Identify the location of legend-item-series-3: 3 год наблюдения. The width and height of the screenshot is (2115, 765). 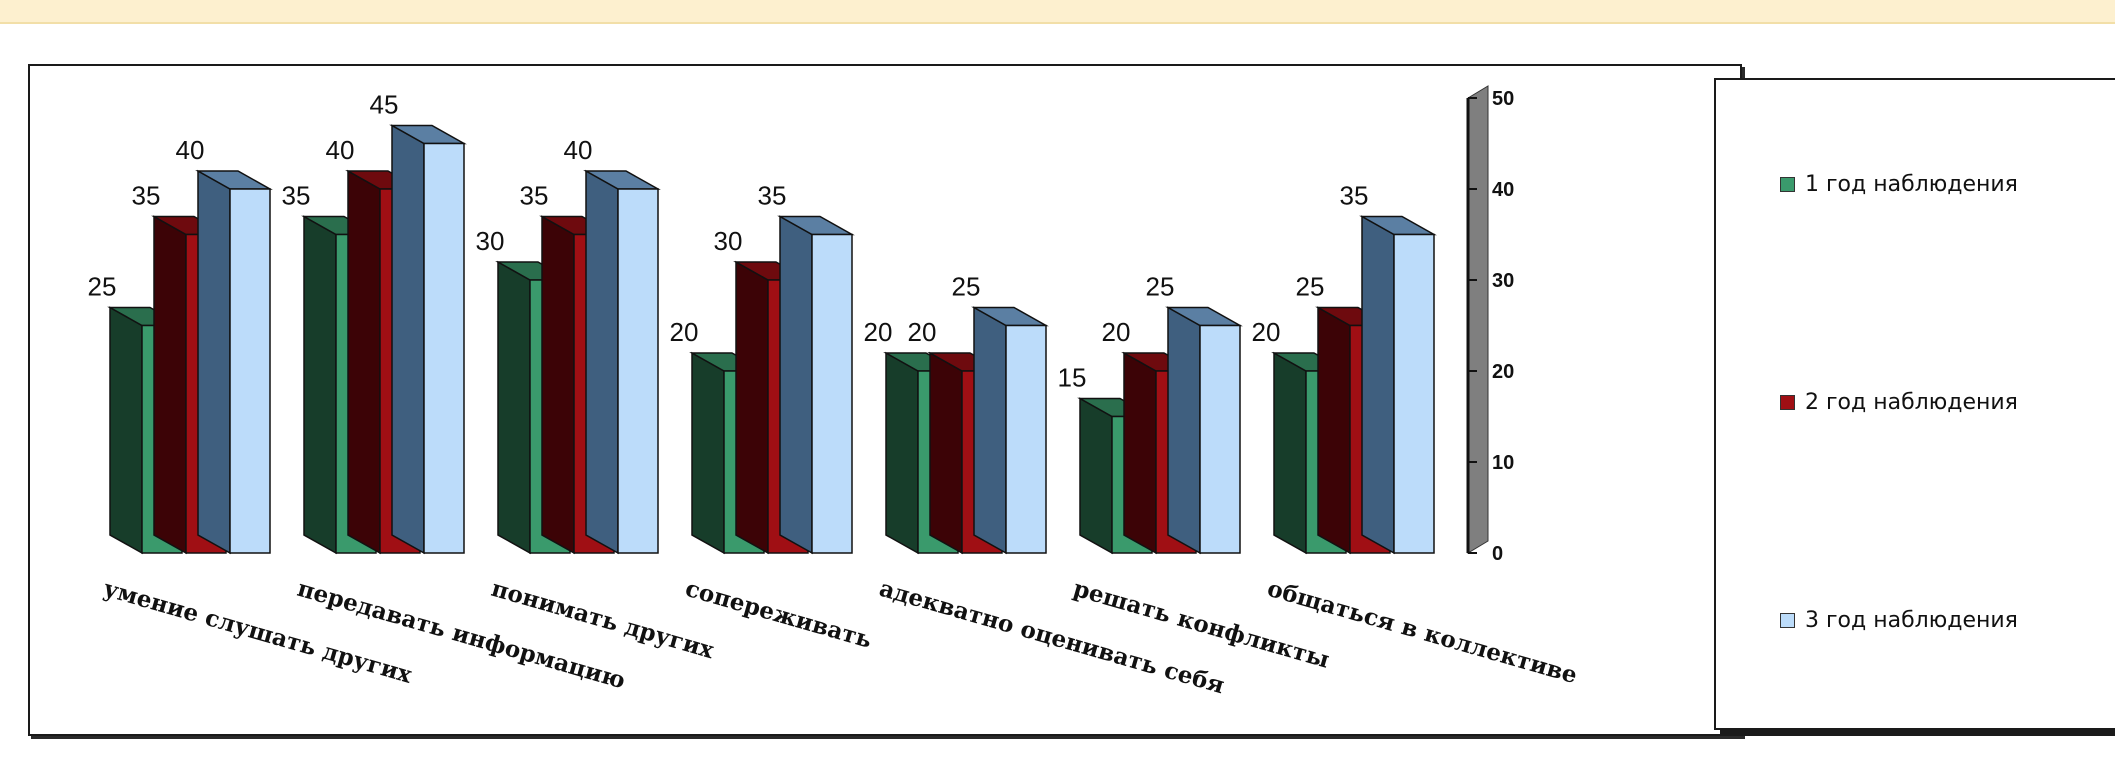
(1899, 620).